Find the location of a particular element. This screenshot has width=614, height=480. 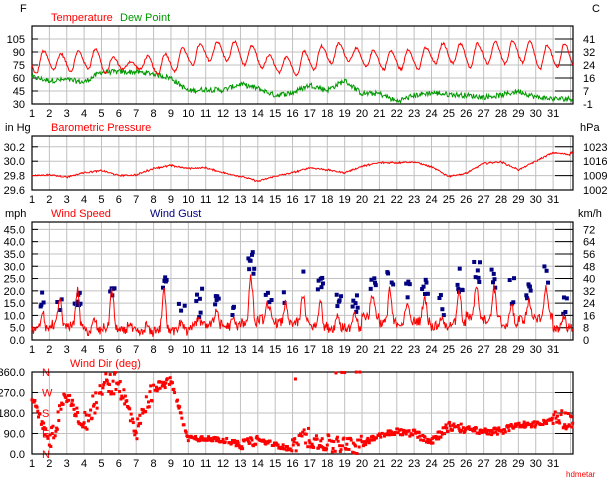

day-label: 9 is located at coordinates (171, 114).